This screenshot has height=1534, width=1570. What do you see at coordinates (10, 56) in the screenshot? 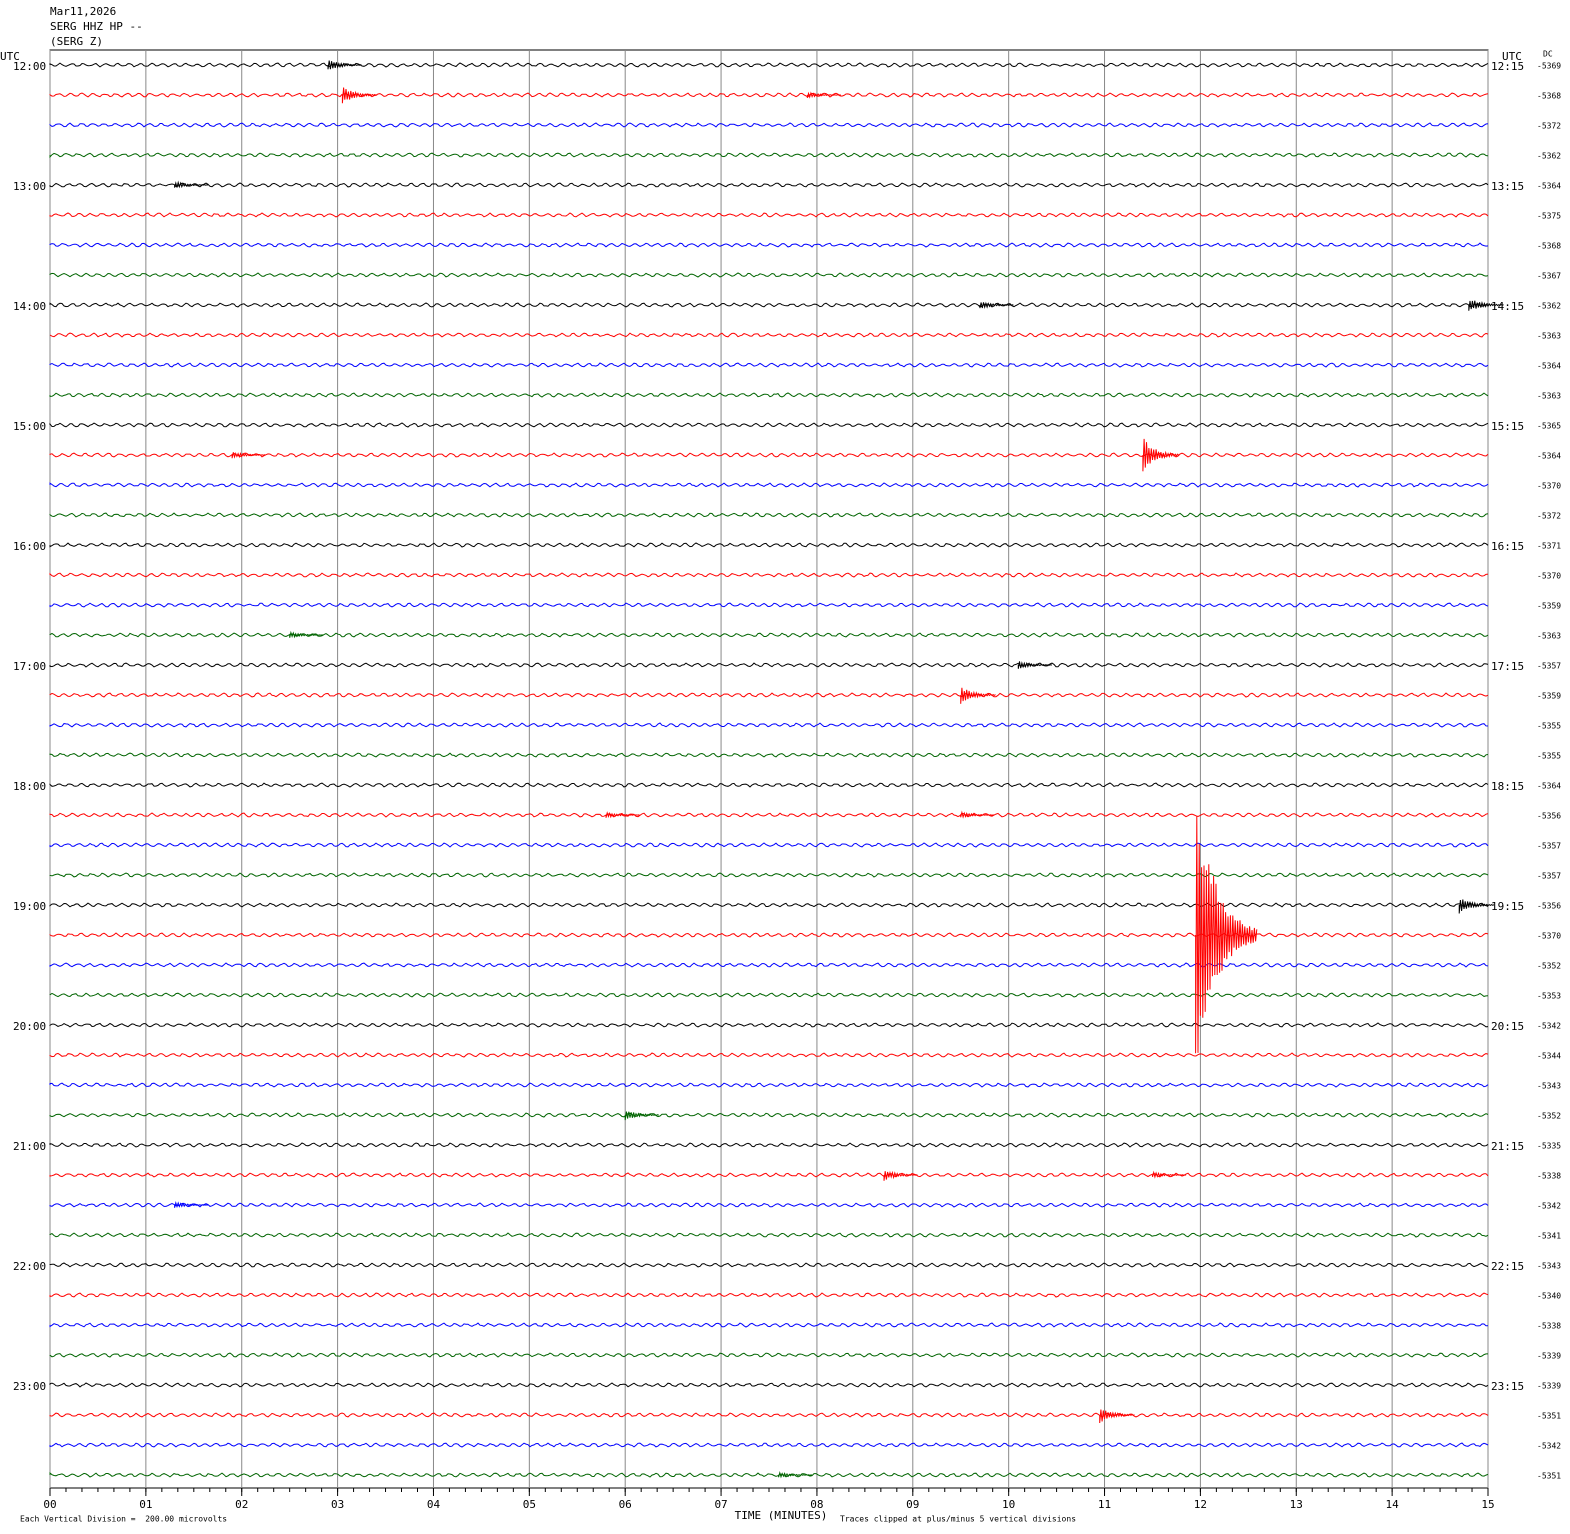
I see `left-axis-label: UTC` at bounding box center [10, 56].